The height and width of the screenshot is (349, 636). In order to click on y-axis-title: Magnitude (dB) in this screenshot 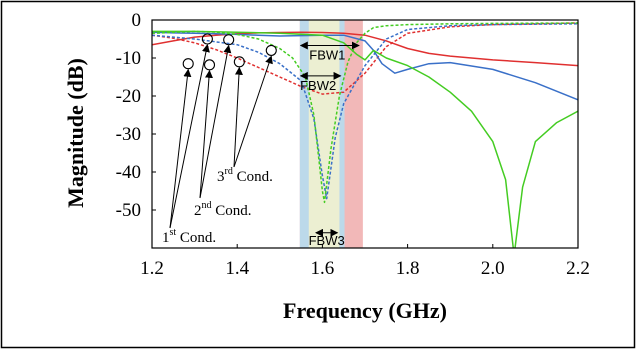, I will do `click(75, 133)`.